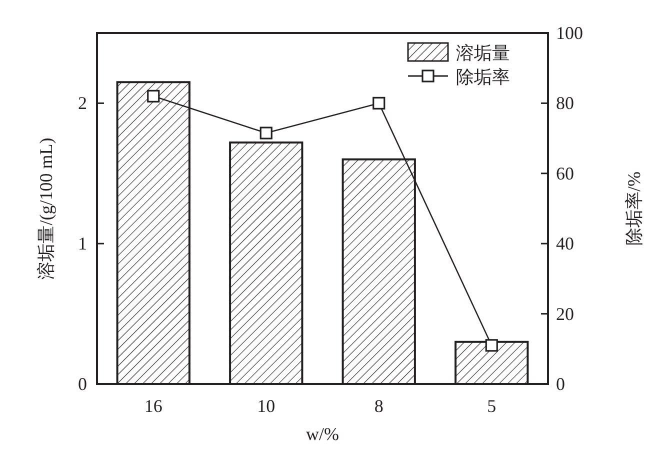 The image size is (659, 458). I want to click on y2-tick-label: 100, so click(569, 33).